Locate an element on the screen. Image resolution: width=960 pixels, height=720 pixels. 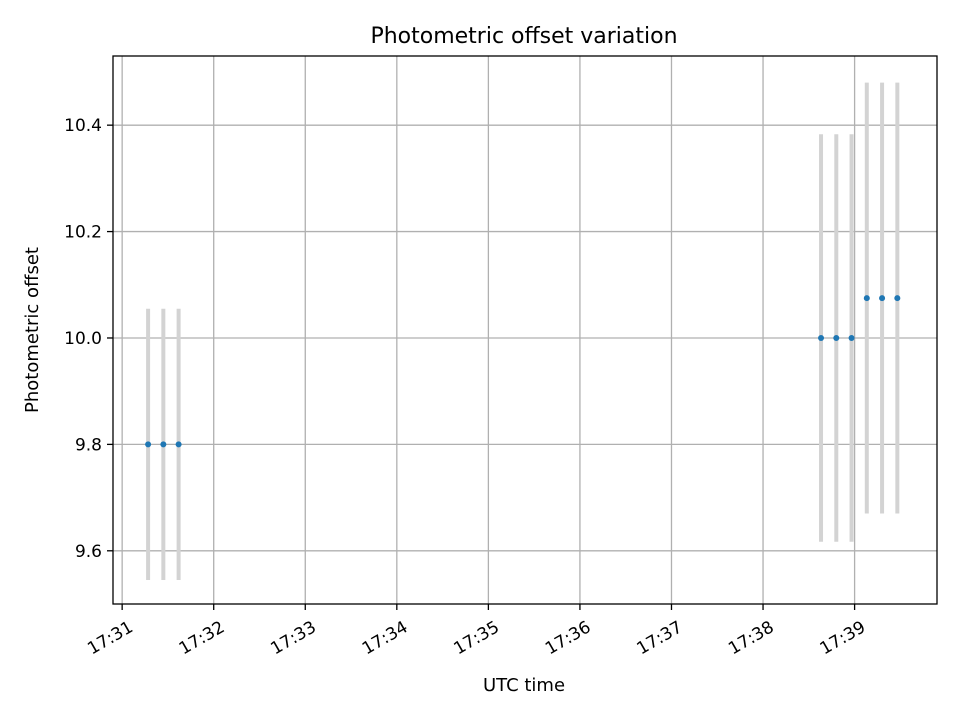
y-tick-label: 10.4 is located at coordinates (83, 126).